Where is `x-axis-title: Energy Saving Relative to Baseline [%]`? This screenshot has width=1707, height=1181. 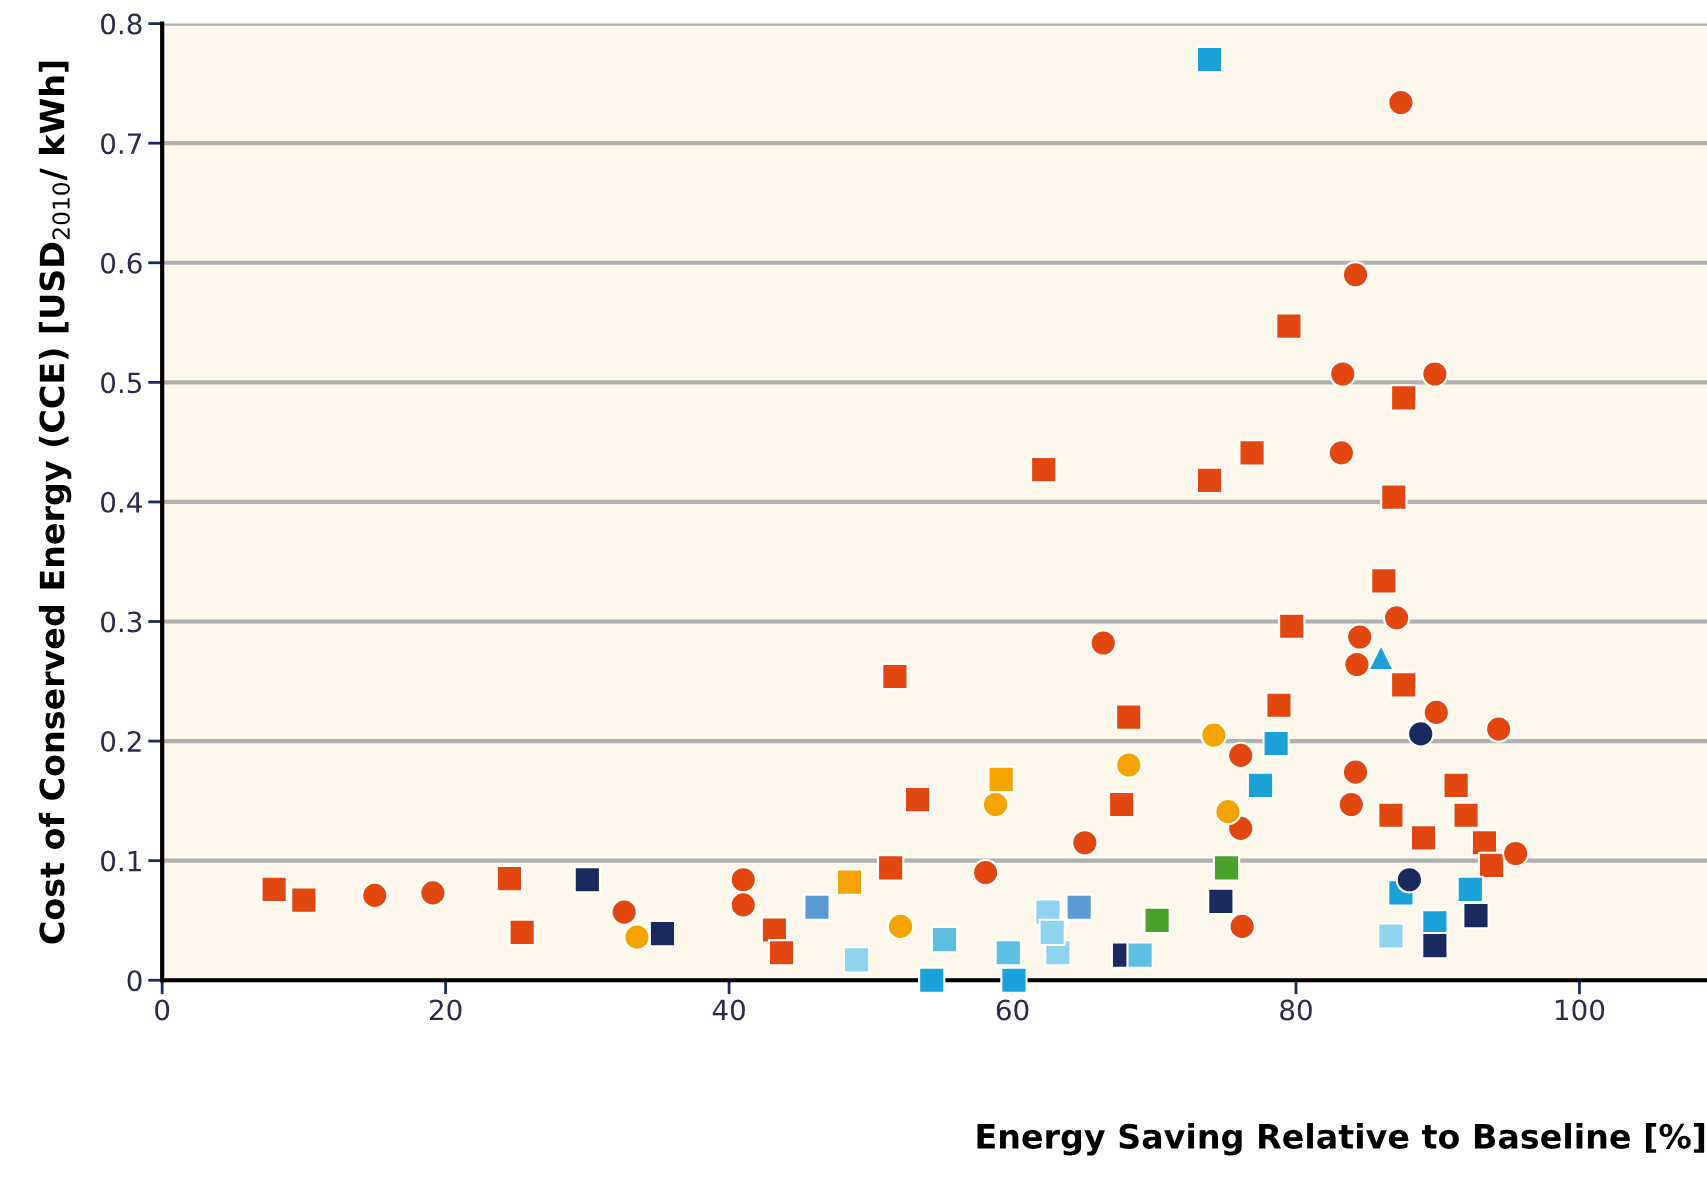
x-axis-title: Energy Saving Relative to Baseline [%] is located at coordinates (1341, 1139).